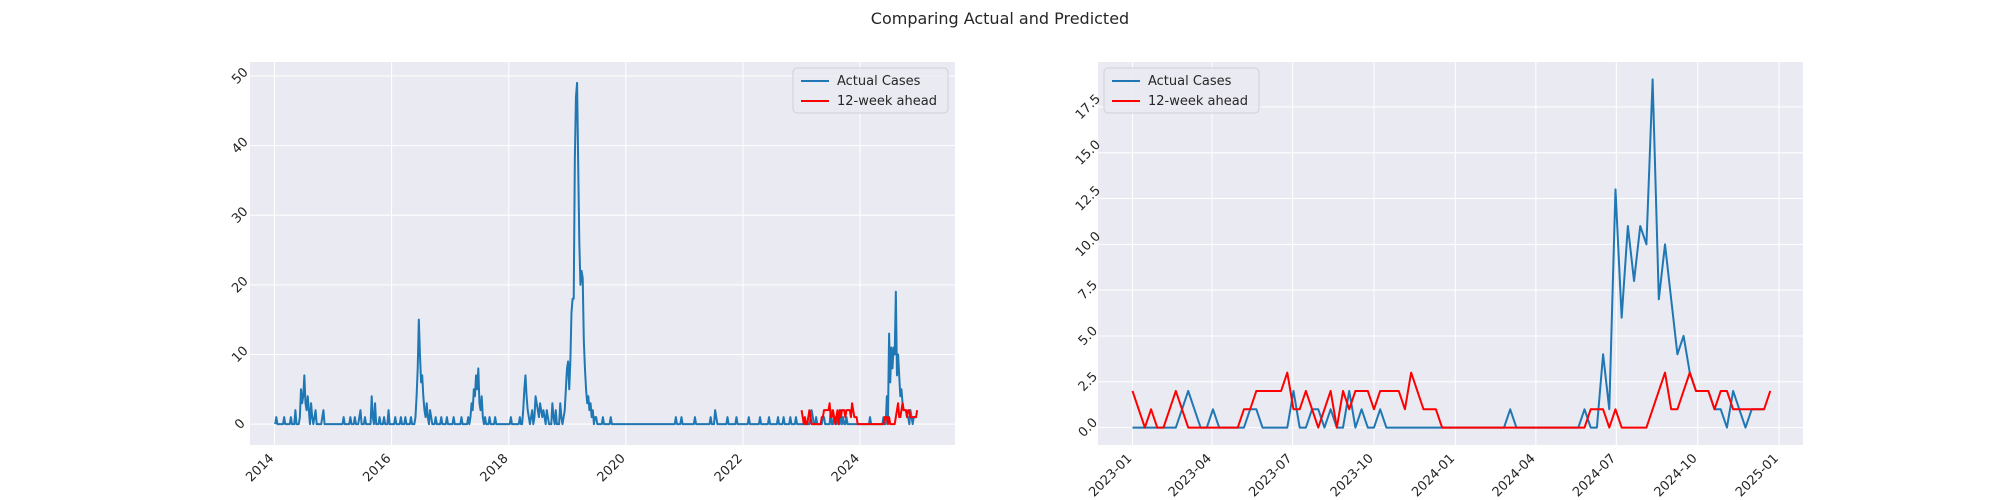  What do you see at coordinates (612, 468) in the screenshot?
I see `x-tick-label: 2020` at bounding box center [612, 468].